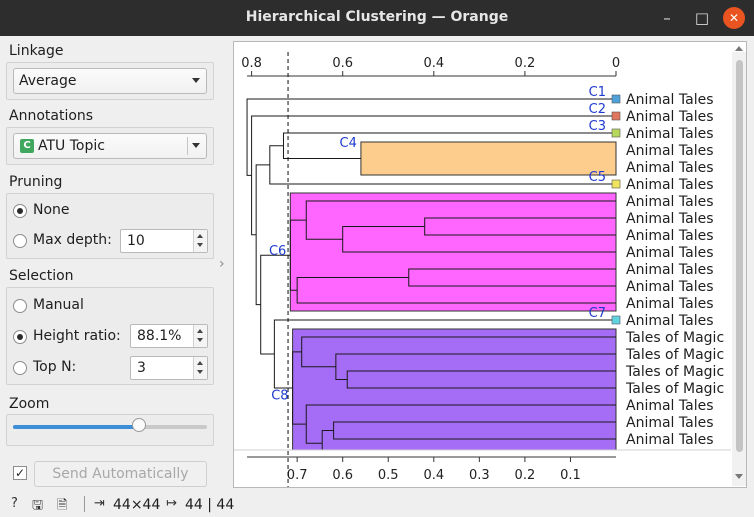 This screenshot has height=517, width=754. What do you see at coordinates (14, 503) in the screenshot?
I see `help-icon: ?` at bounding box center [14, 503].